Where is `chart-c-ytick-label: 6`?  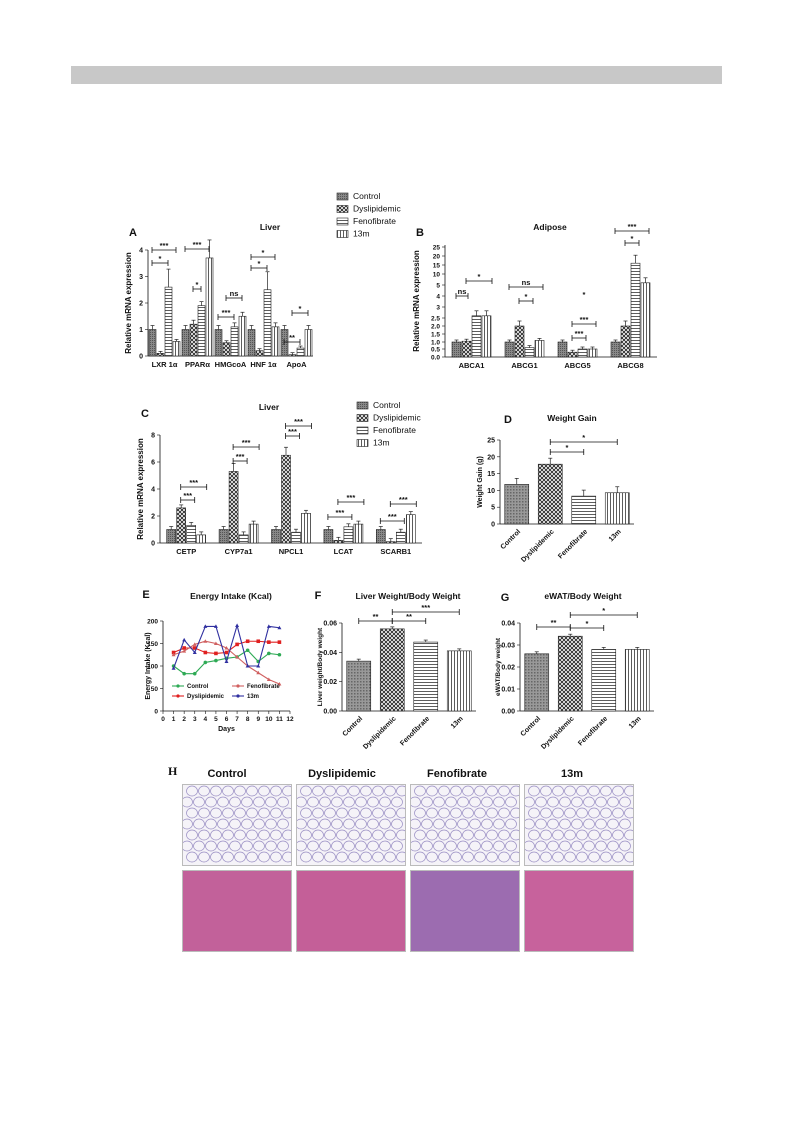 chart-c-ytick-label: 6 is located at coordinates (153, 463).